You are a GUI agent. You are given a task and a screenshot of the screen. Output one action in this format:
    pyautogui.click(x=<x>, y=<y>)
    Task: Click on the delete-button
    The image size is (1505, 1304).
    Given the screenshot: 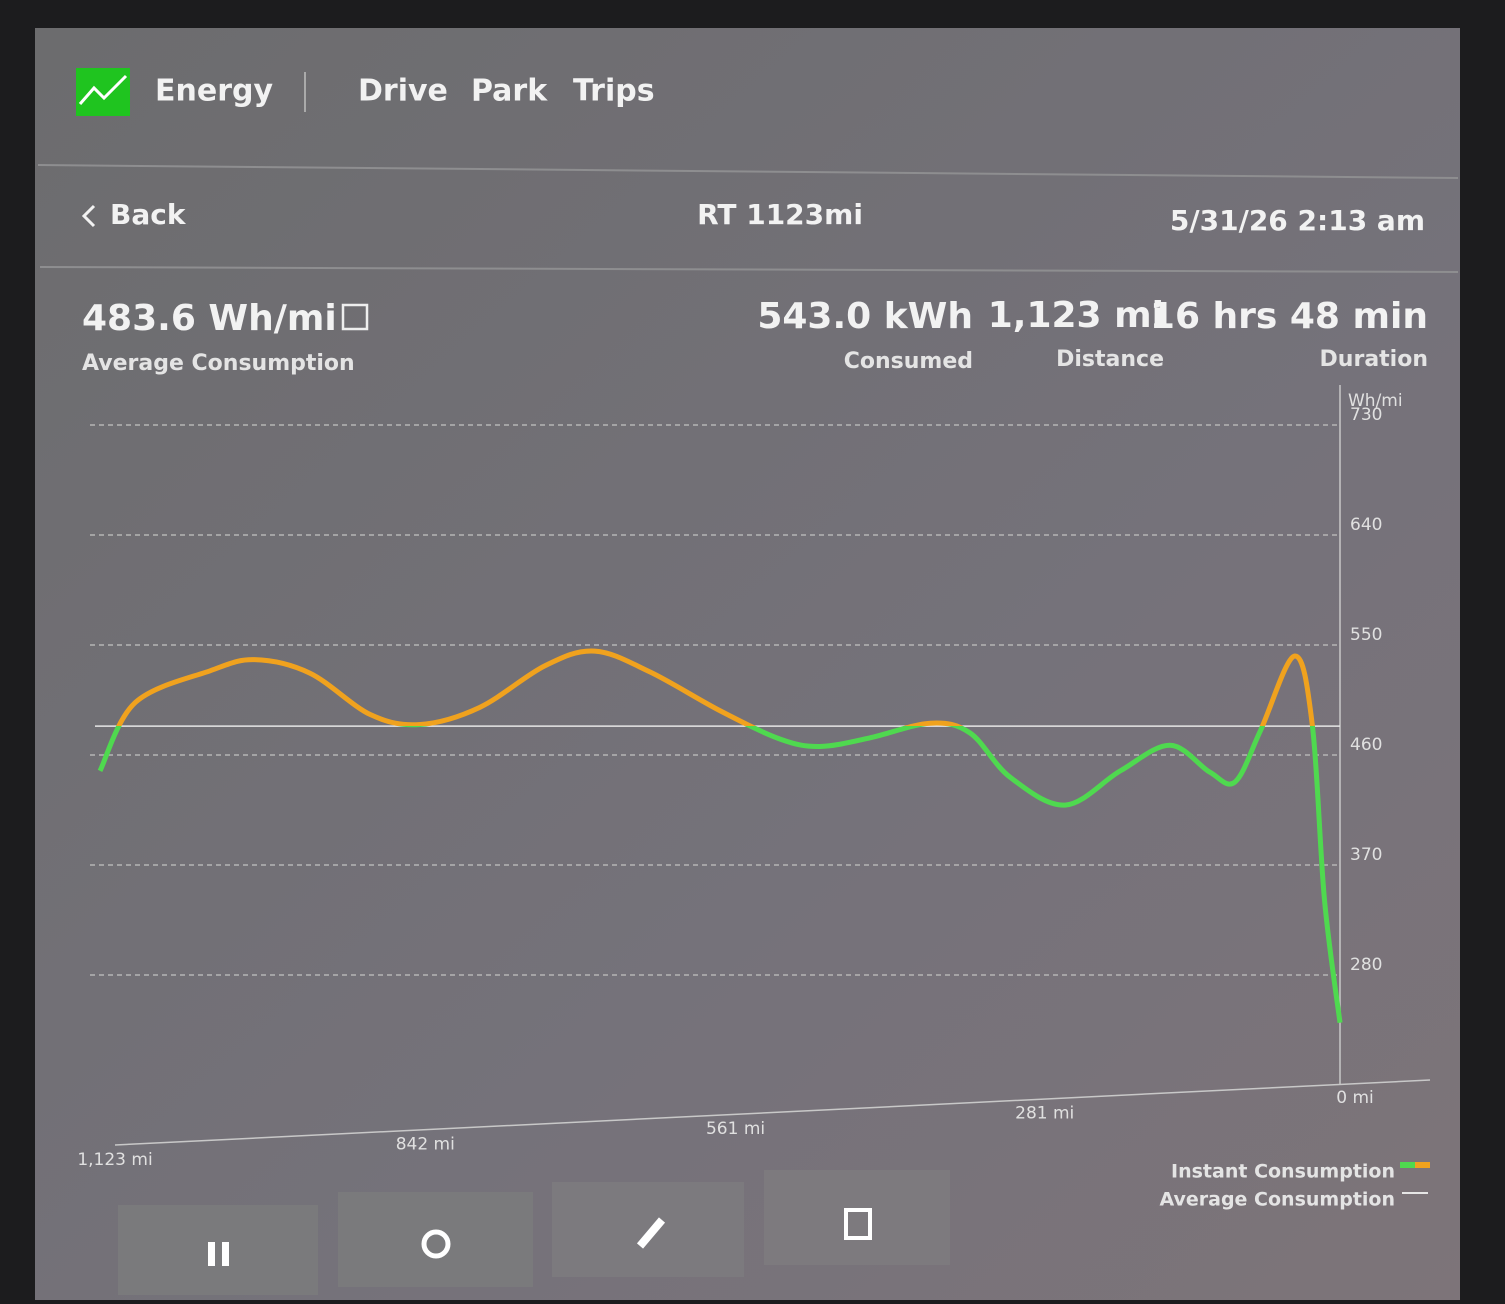 What is the action you would take?
    pyautogui.click(x=857, y=1217)
    